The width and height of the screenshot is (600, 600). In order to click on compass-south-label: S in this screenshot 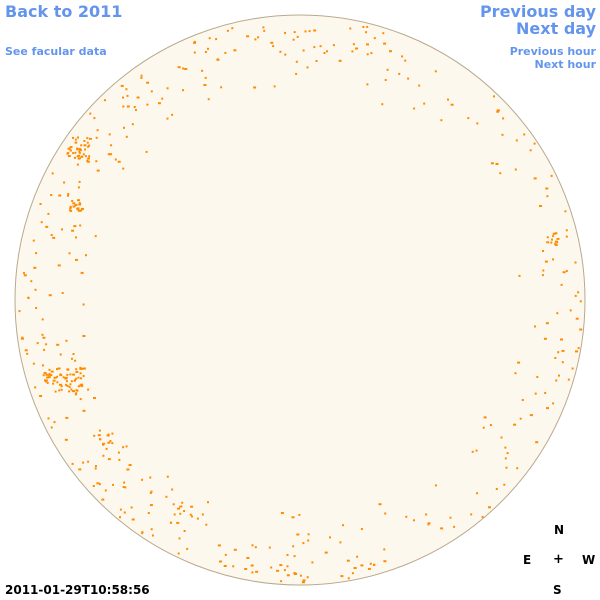, I will do `click(557, 590)`.